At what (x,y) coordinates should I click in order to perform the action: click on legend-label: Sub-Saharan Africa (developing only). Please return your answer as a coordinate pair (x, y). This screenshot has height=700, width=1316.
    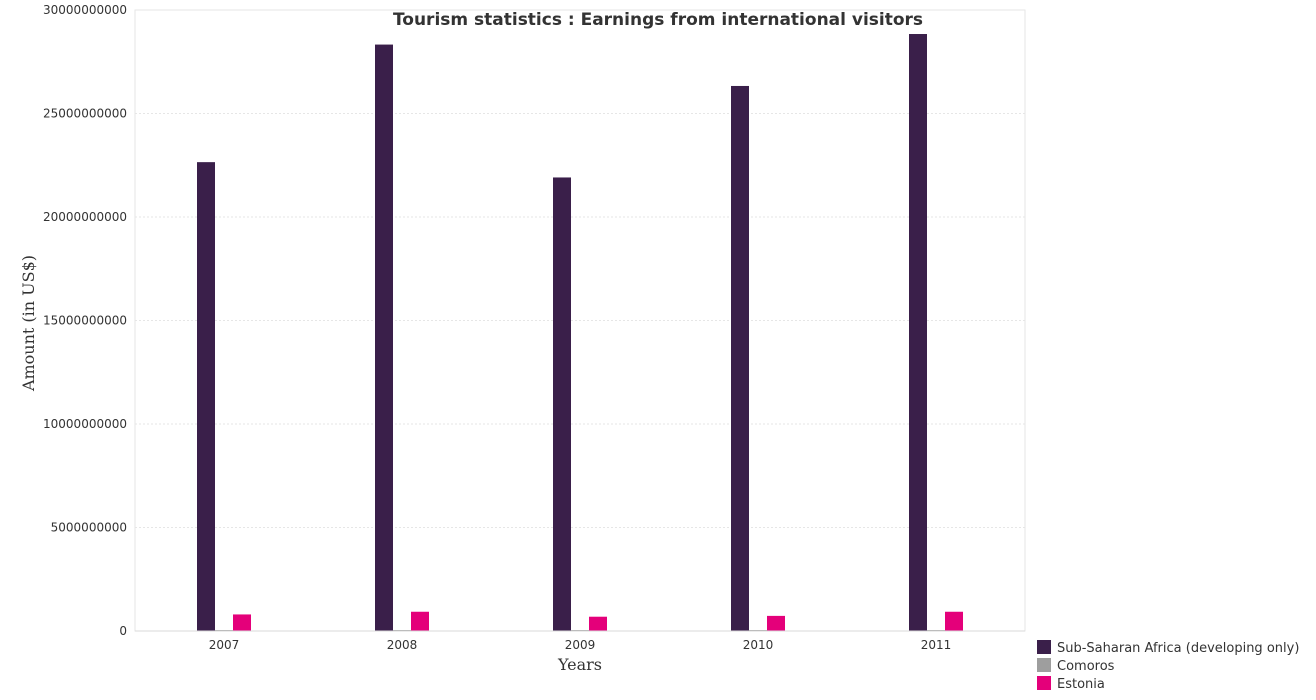
    Looking at the image, I should click on (1178, 648).